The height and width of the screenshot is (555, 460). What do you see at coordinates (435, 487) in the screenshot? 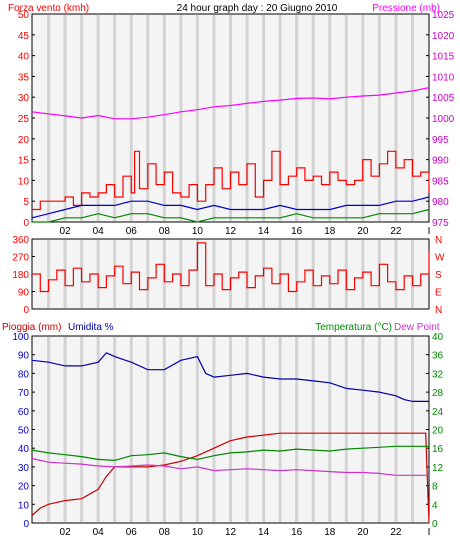
I see `right-tick-label: 8` at bounding box center [435, 487].